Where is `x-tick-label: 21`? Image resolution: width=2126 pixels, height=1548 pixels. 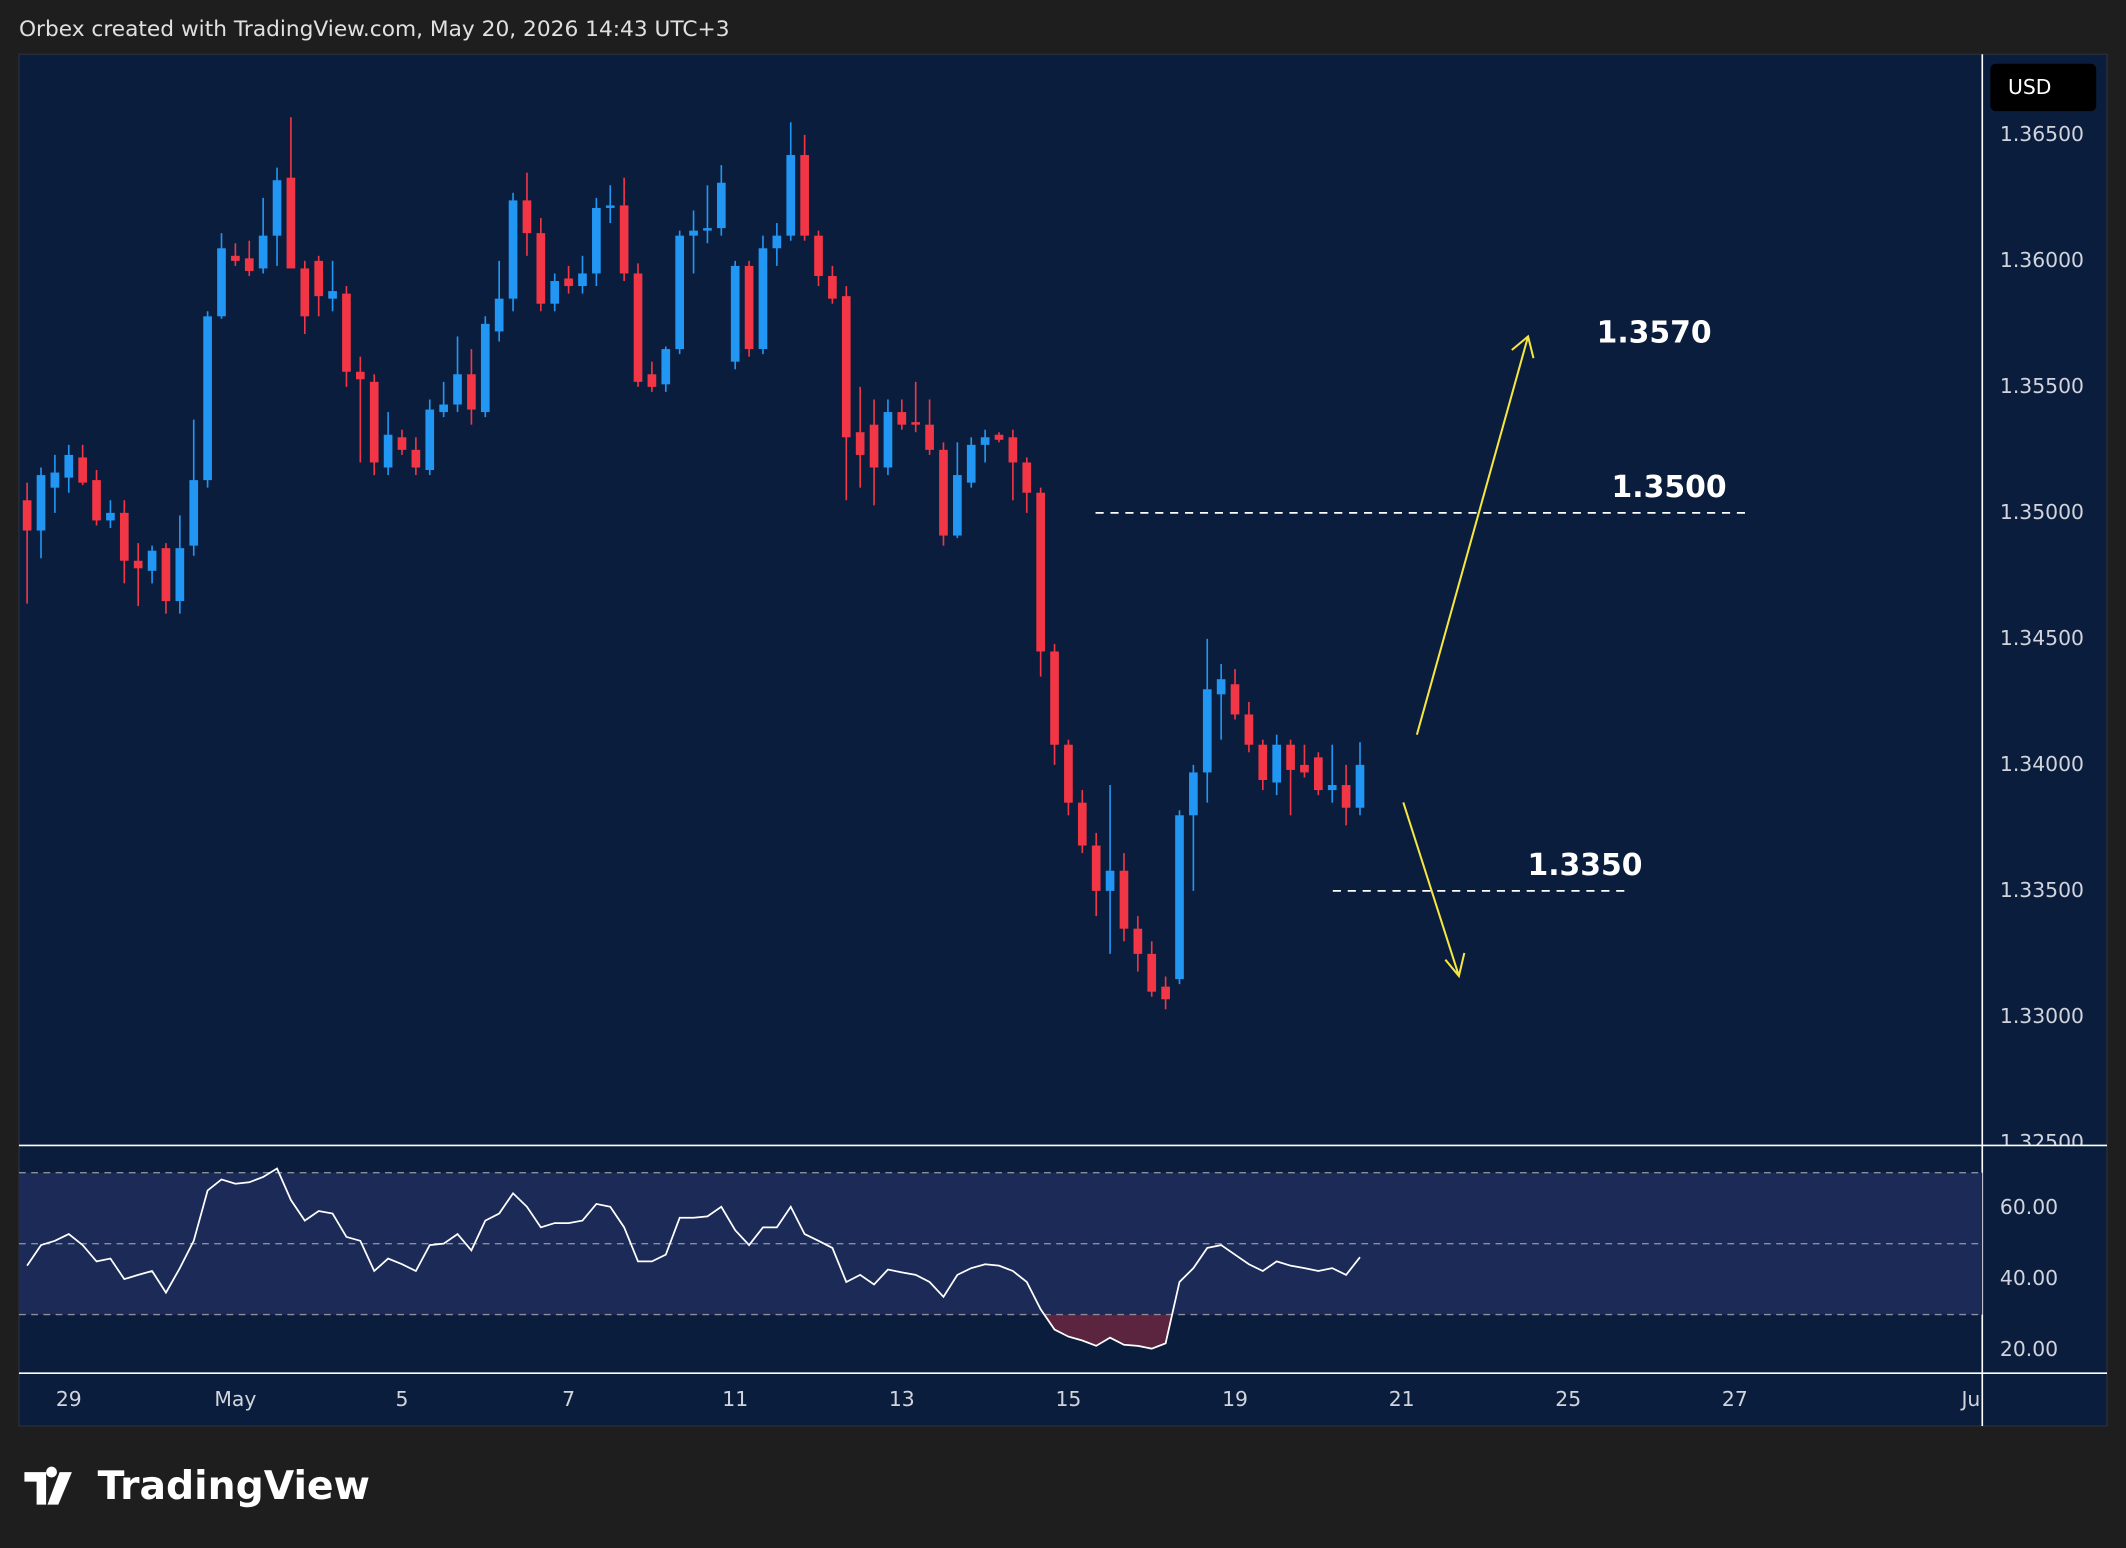
x-tick-label: 21 is located at coordinates (1402, 1399).